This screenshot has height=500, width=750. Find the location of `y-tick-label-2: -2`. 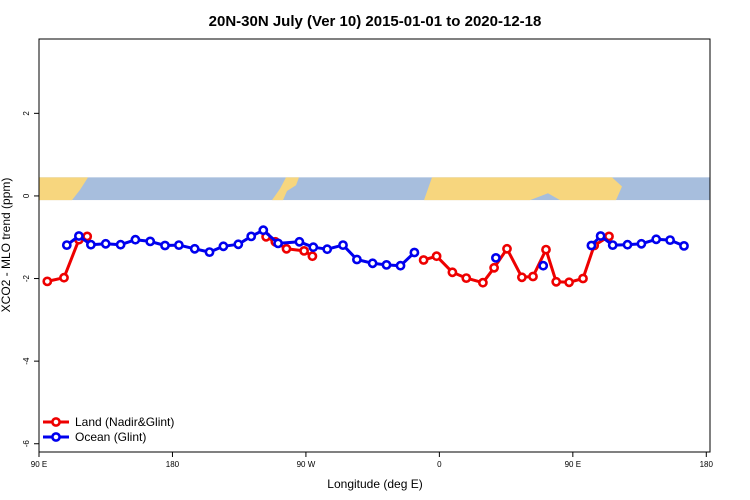

y-tick-label-2: -2 is located at coordinates (26, 278).